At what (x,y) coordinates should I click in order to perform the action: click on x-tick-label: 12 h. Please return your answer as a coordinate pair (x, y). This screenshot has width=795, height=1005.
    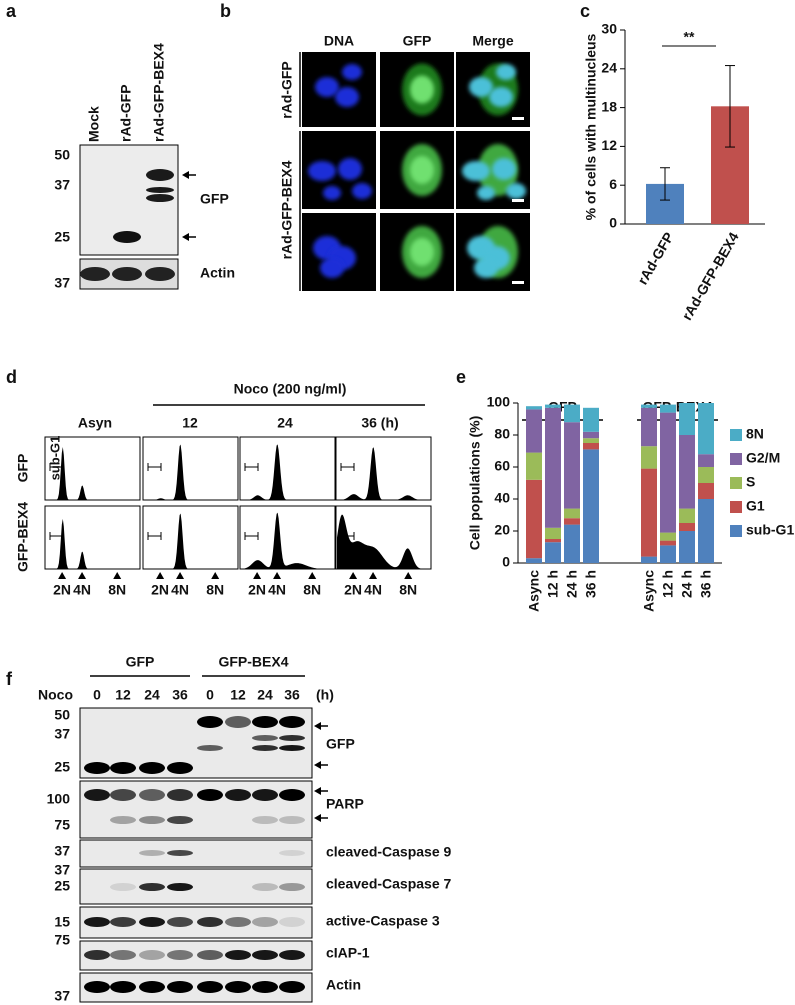
    Looking at the image, I should click on (553, 584).